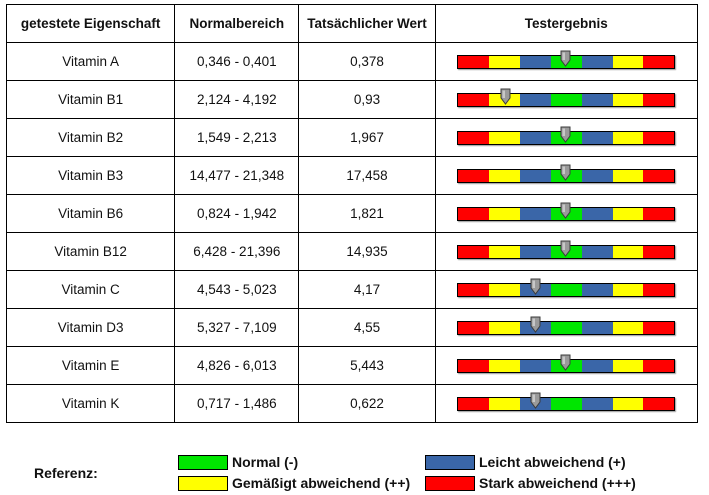 The width and height of the screenshot is (709, 495). I want to click on property-name: Vitamin A, so click(90, 61).